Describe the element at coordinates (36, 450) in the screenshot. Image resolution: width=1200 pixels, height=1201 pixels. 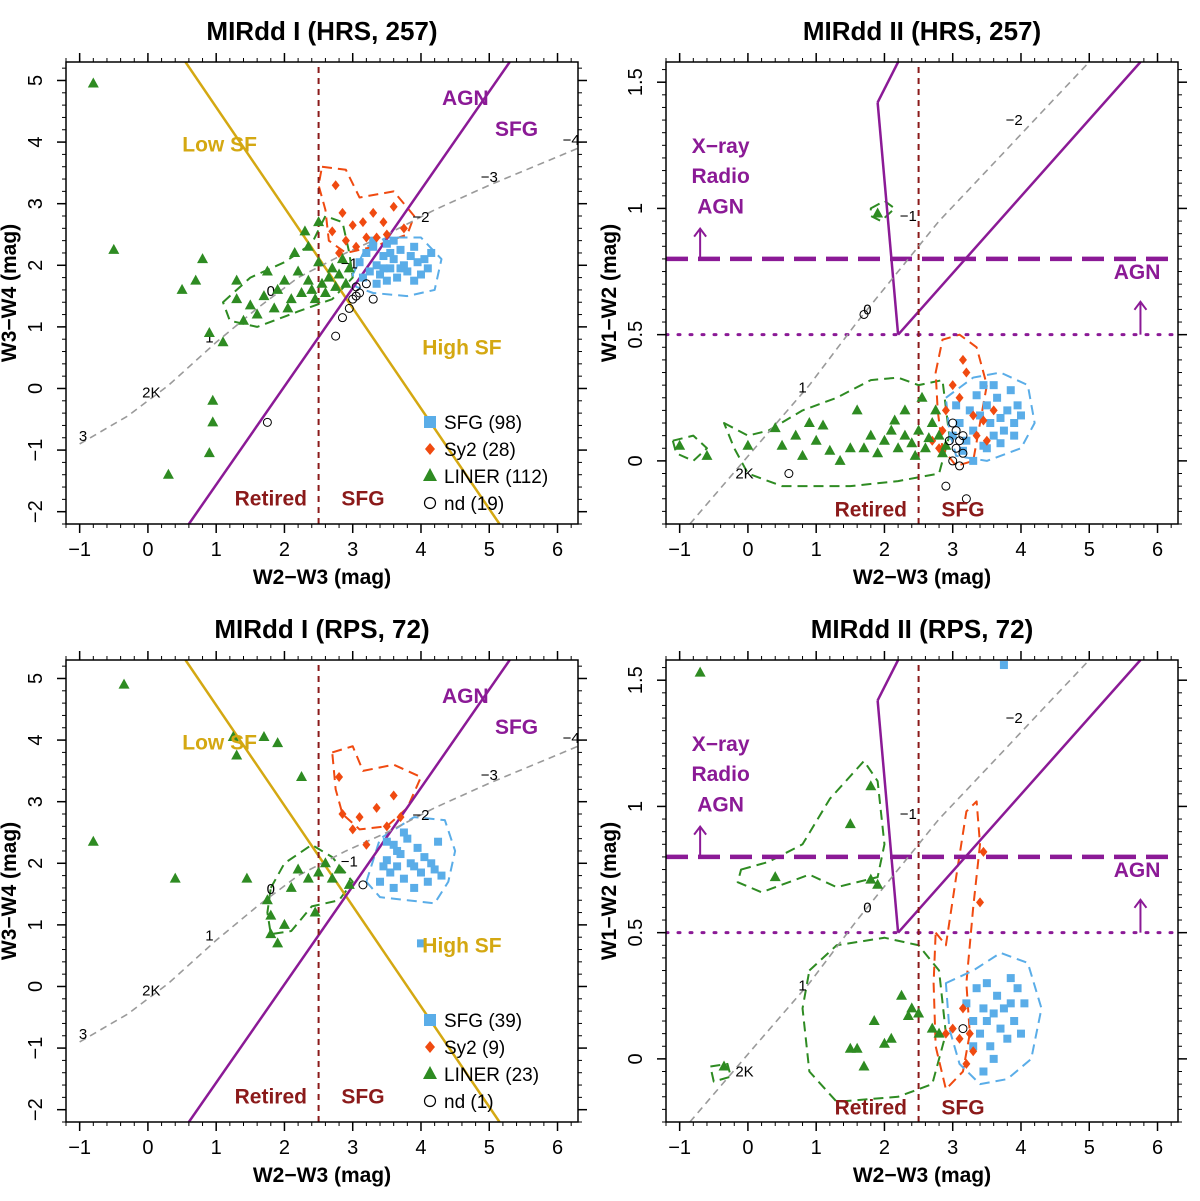
I see `y-tick-label: −1` at that location.